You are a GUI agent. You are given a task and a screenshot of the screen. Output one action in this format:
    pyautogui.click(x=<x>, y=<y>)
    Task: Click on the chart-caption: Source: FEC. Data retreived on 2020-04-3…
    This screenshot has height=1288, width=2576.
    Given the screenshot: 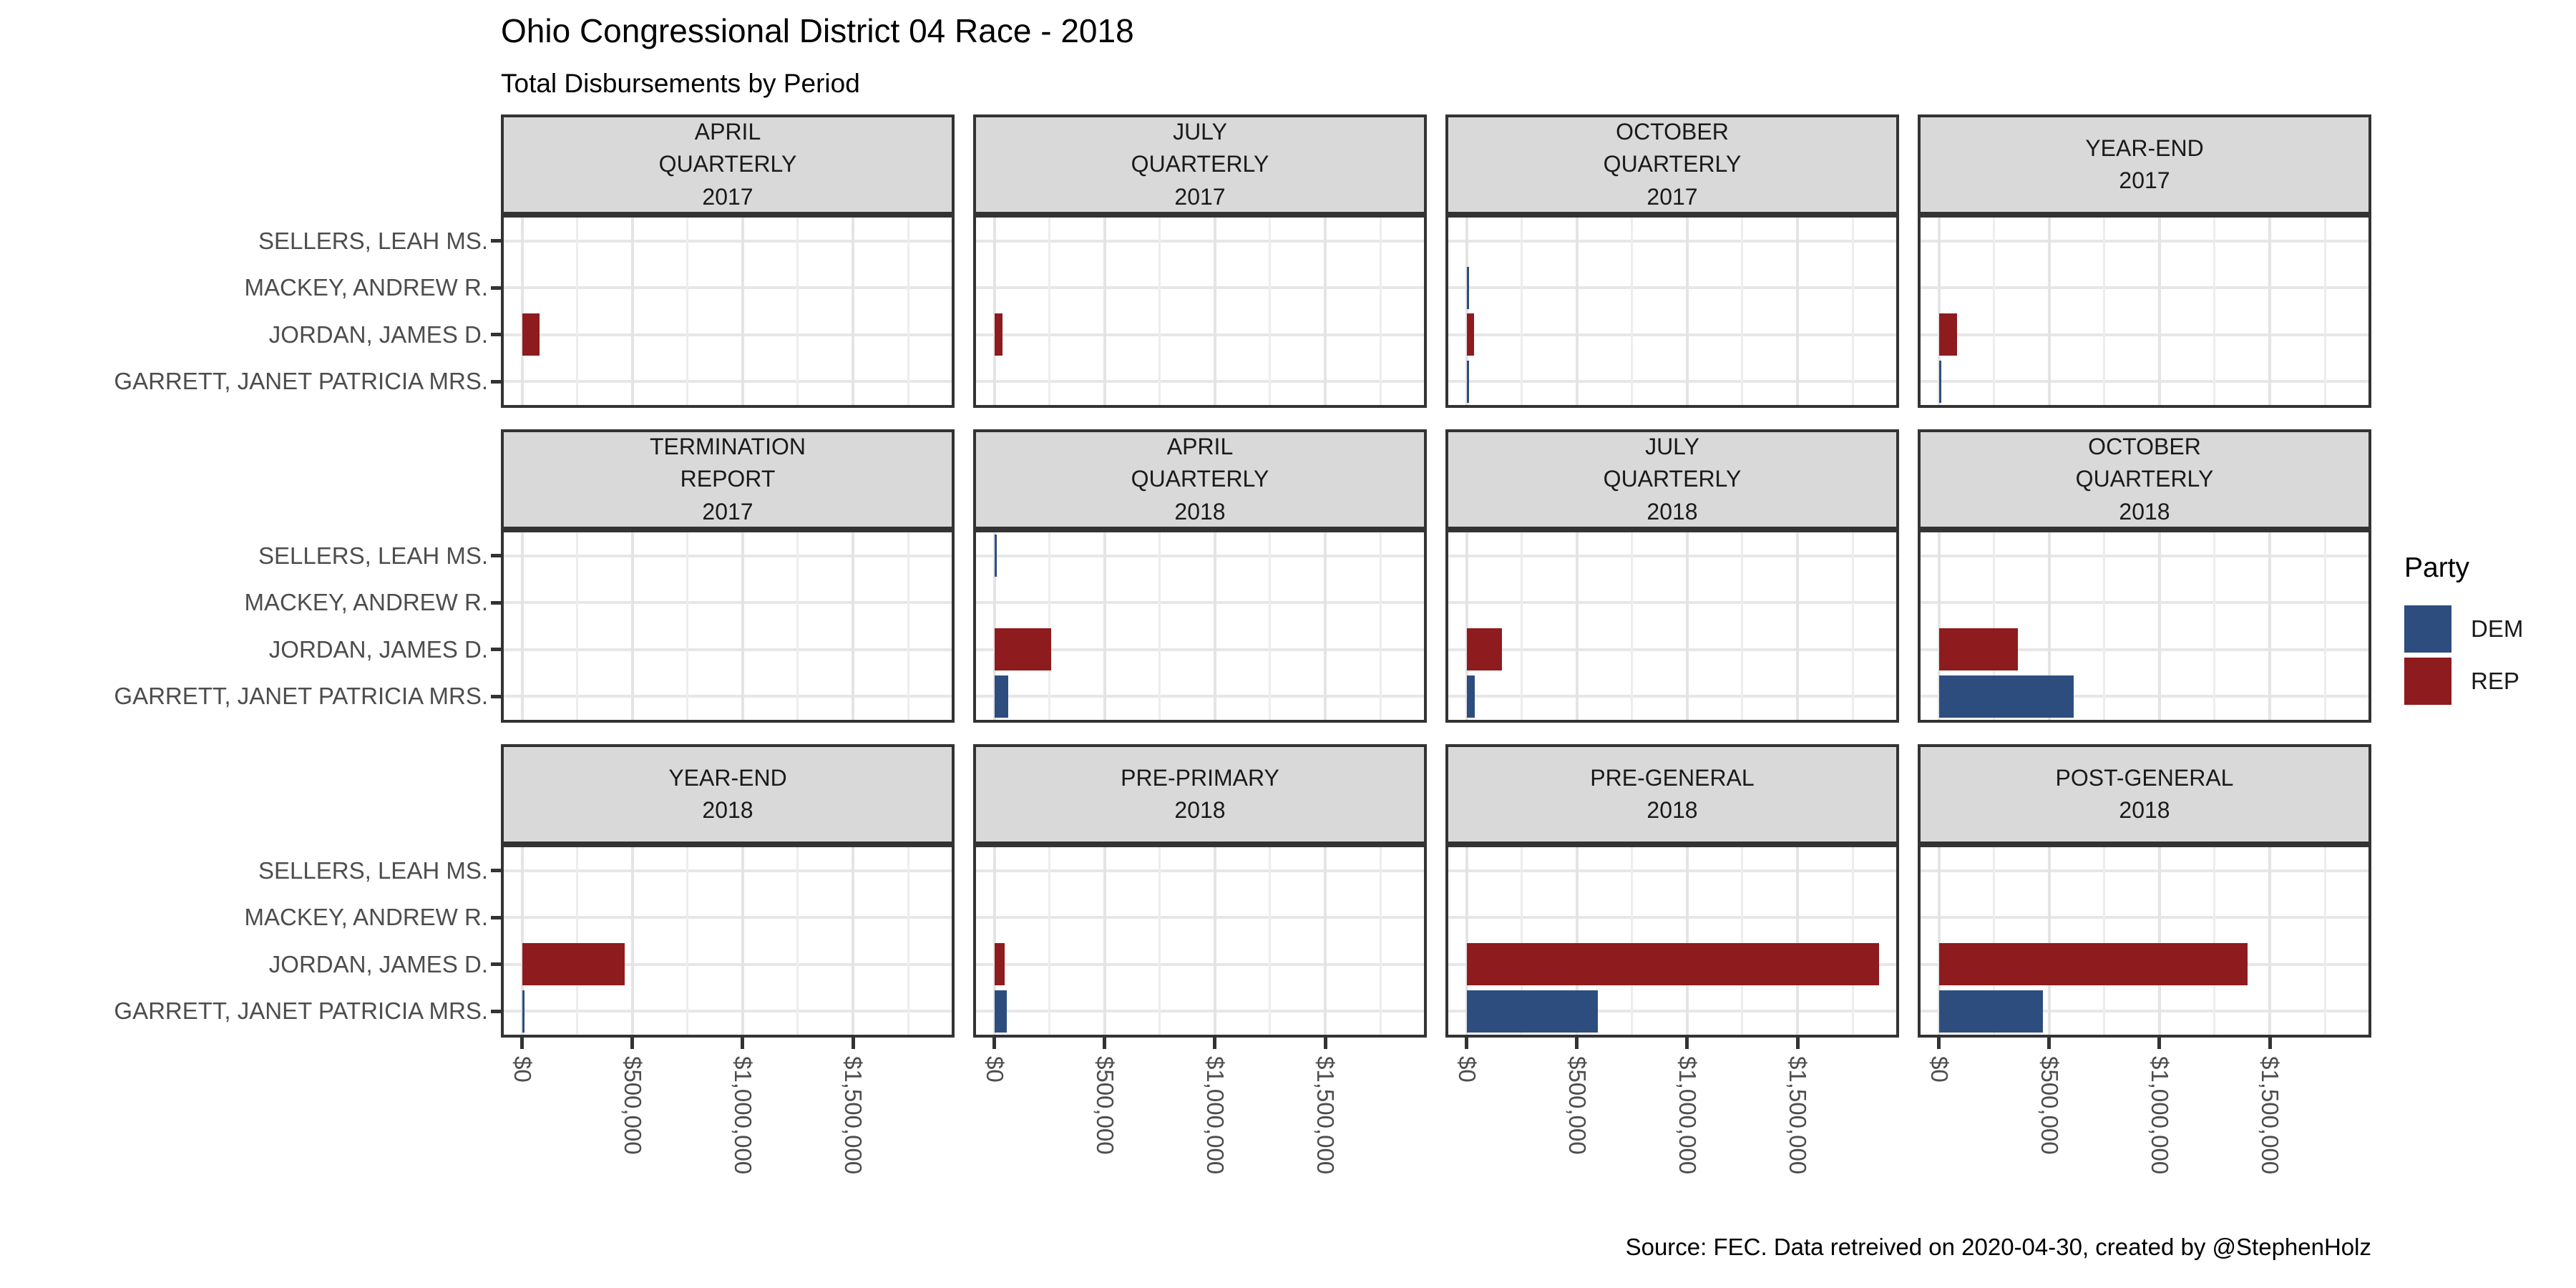 What is the action you would take?
    pyautogui.click(x=1998, y=1247)
    